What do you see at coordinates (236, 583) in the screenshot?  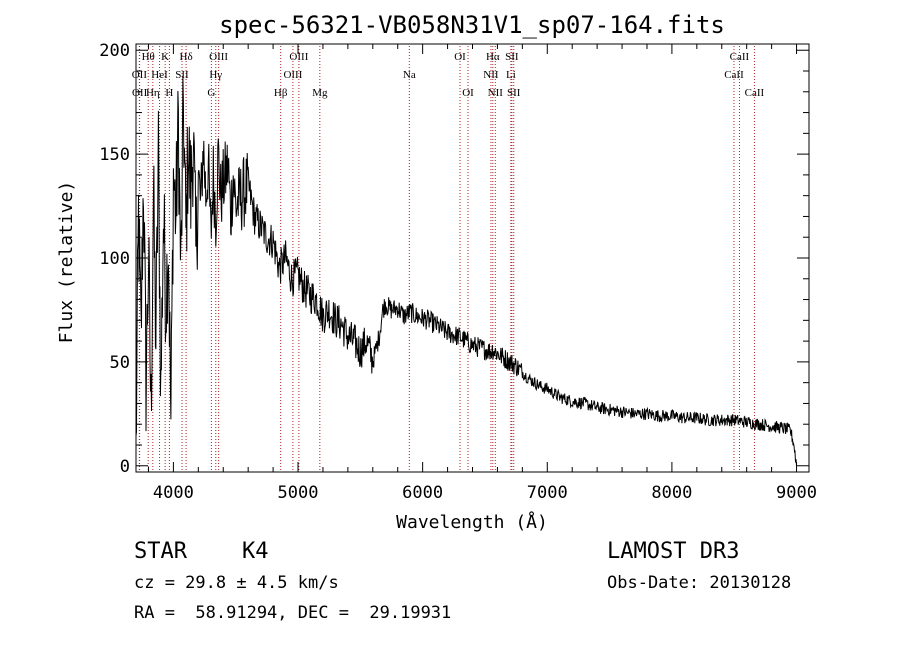 I see `redshift-value: cz = 29.8 ± 4.5 km/s` at bounding box center [236, 583].